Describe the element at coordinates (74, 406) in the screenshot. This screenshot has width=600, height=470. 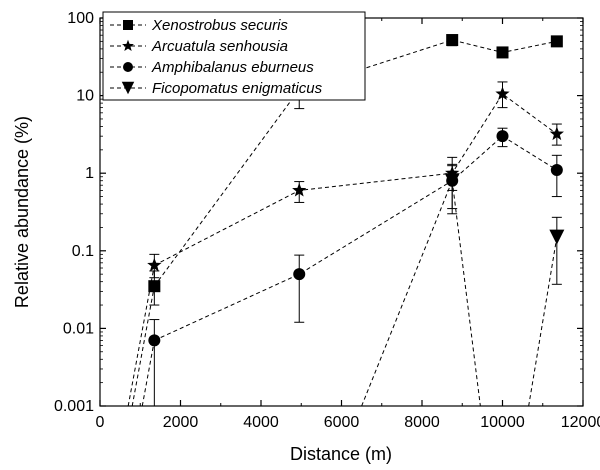
I see `y-tick-label: 0.001` at that location.